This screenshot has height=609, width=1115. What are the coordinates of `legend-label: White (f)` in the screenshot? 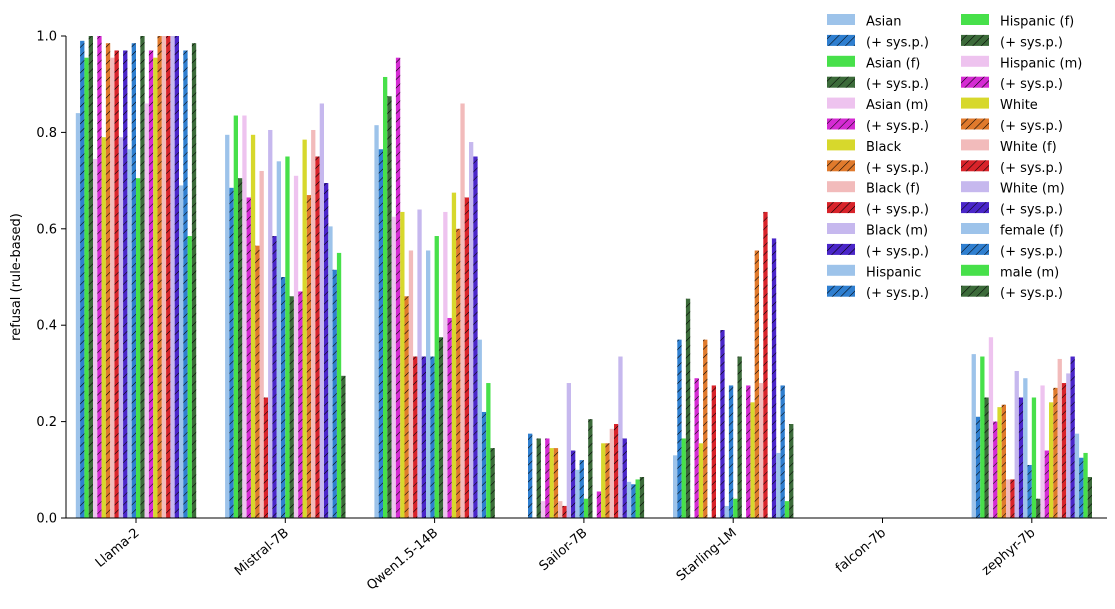 It's located at (1028, 147).